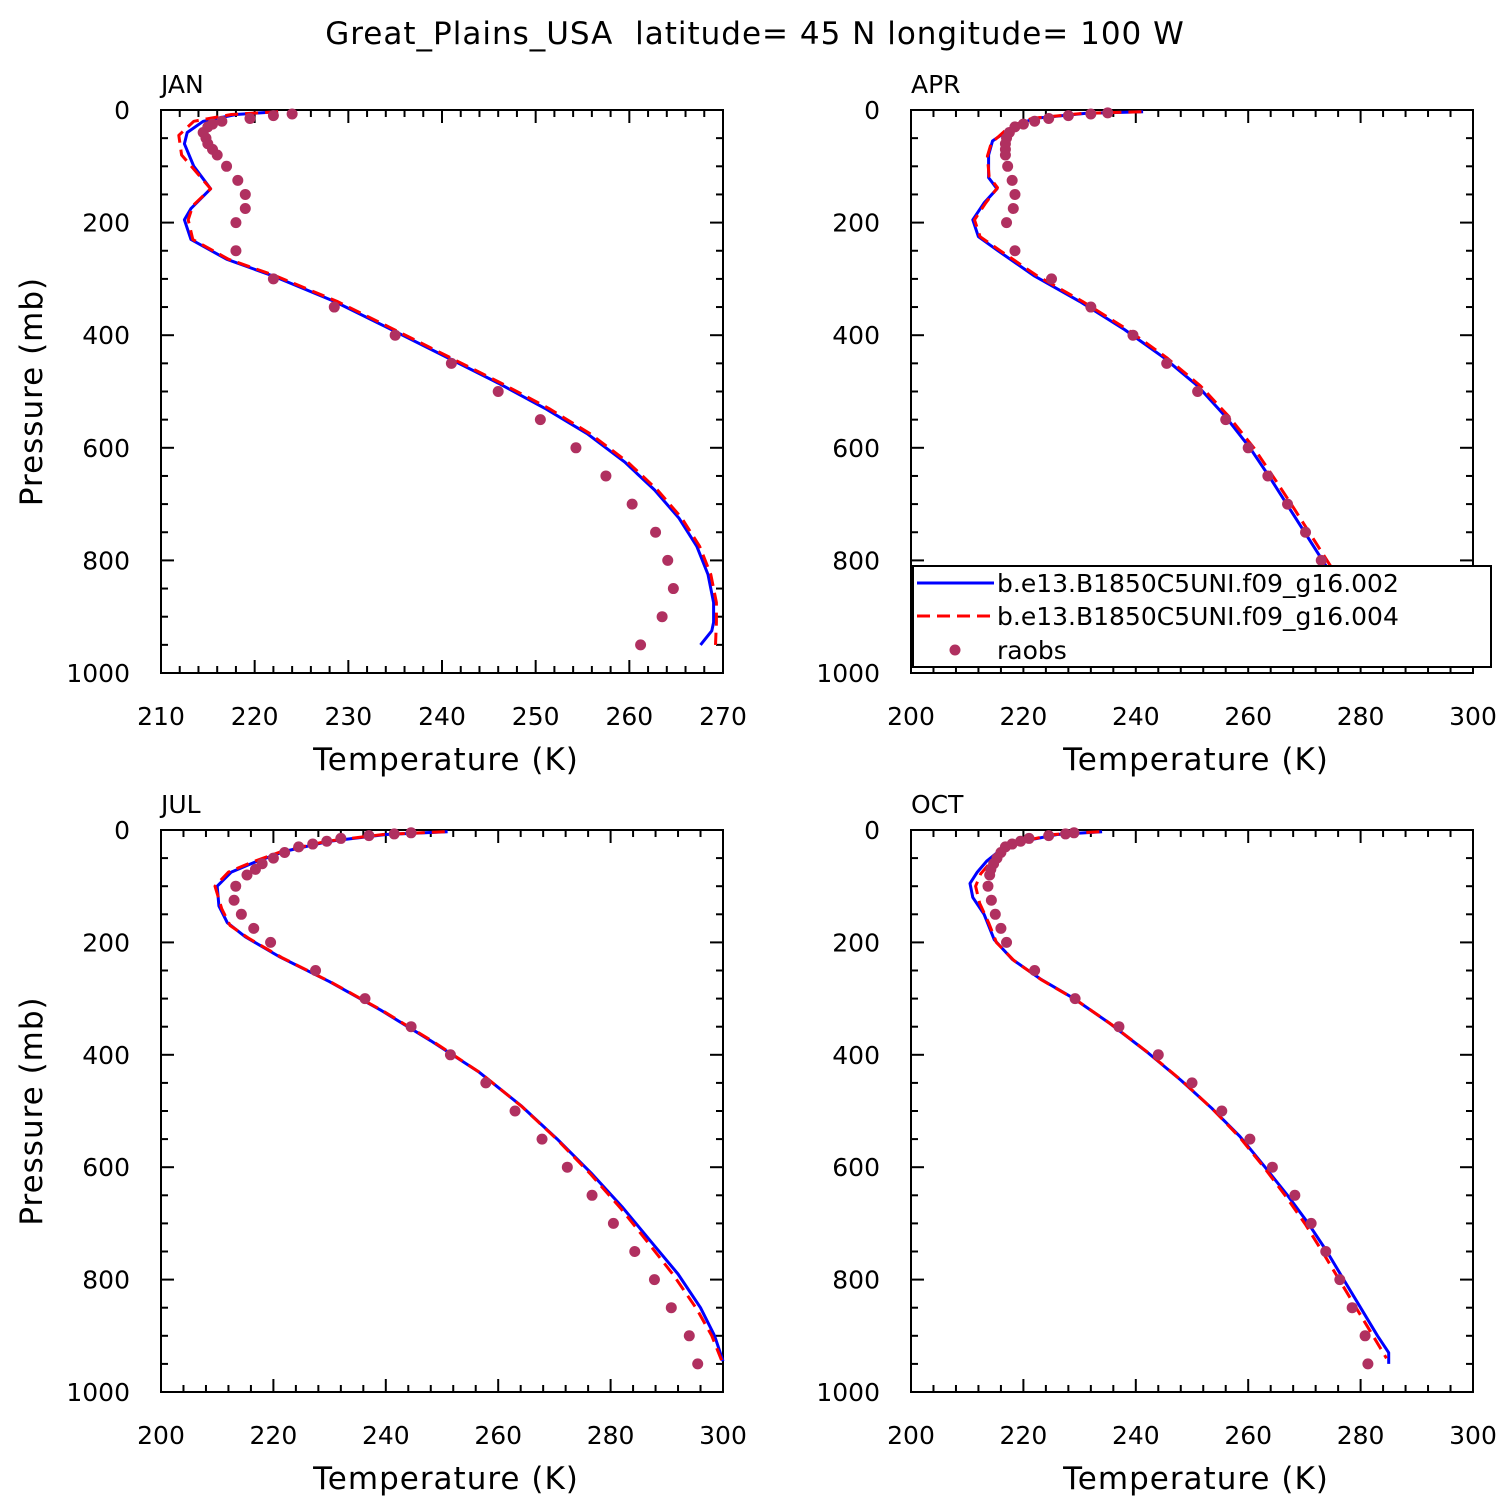 This screenshot has height=1510, width=1510. Describe the element at coordinates (181, 84) in the screenshot. I see `panel-title: JAN` at that location.